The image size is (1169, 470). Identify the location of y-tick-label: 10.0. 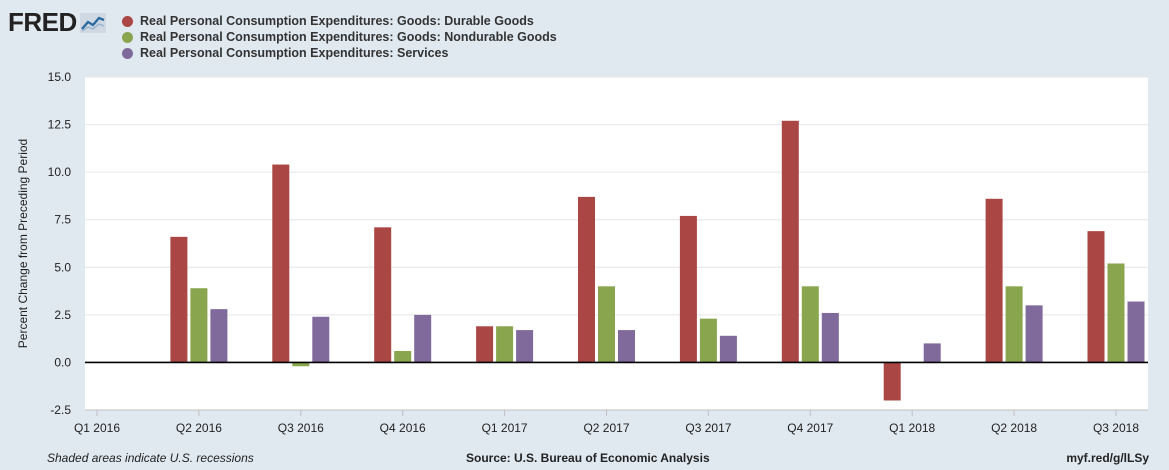
(60, 172).